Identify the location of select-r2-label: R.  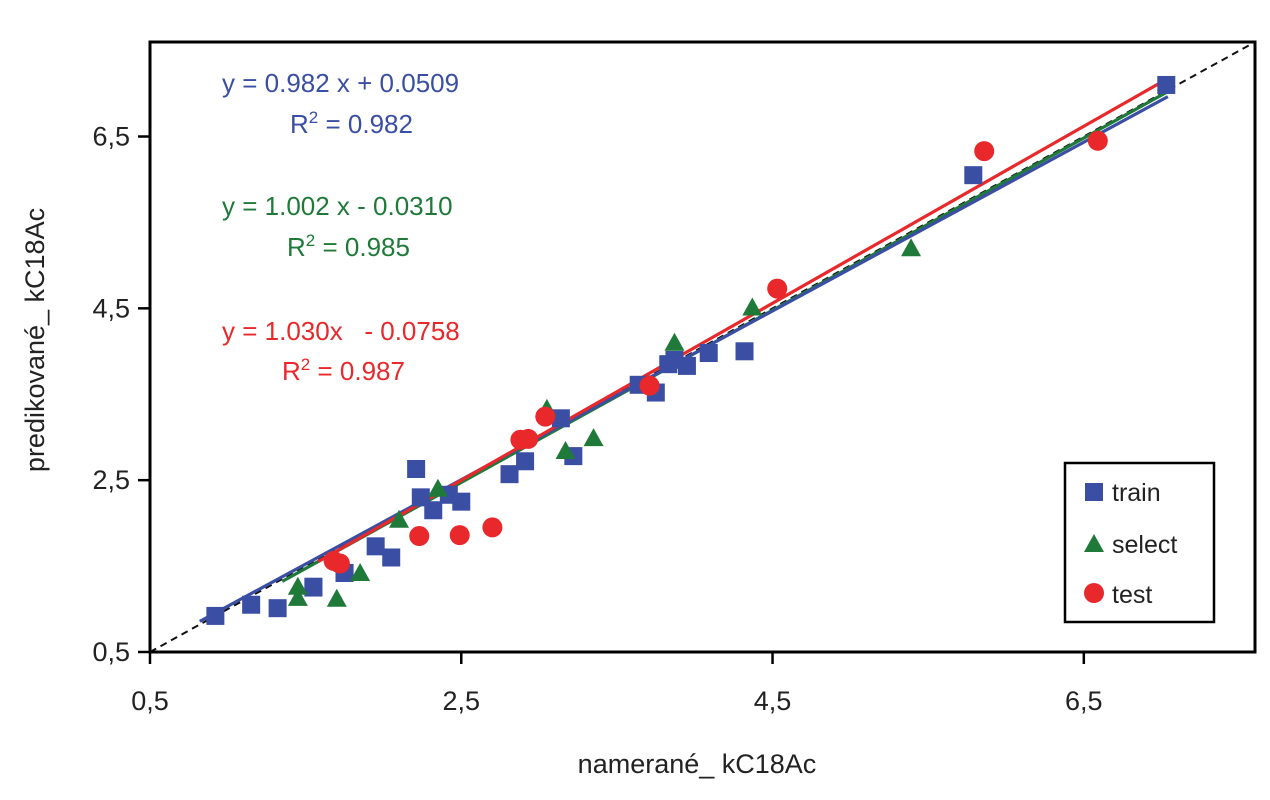
(296, 247).